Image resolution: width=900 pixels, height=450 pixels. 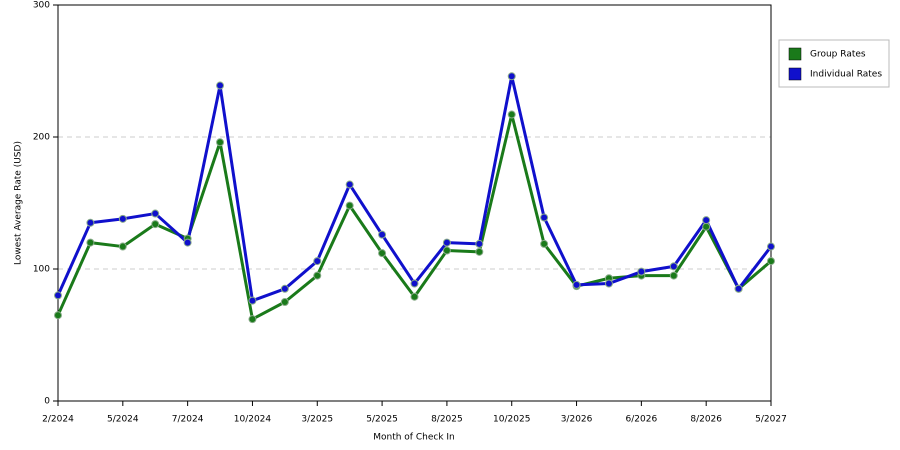 I want to click on x-tick-label: 6/2026, so click(x=642, y=420).